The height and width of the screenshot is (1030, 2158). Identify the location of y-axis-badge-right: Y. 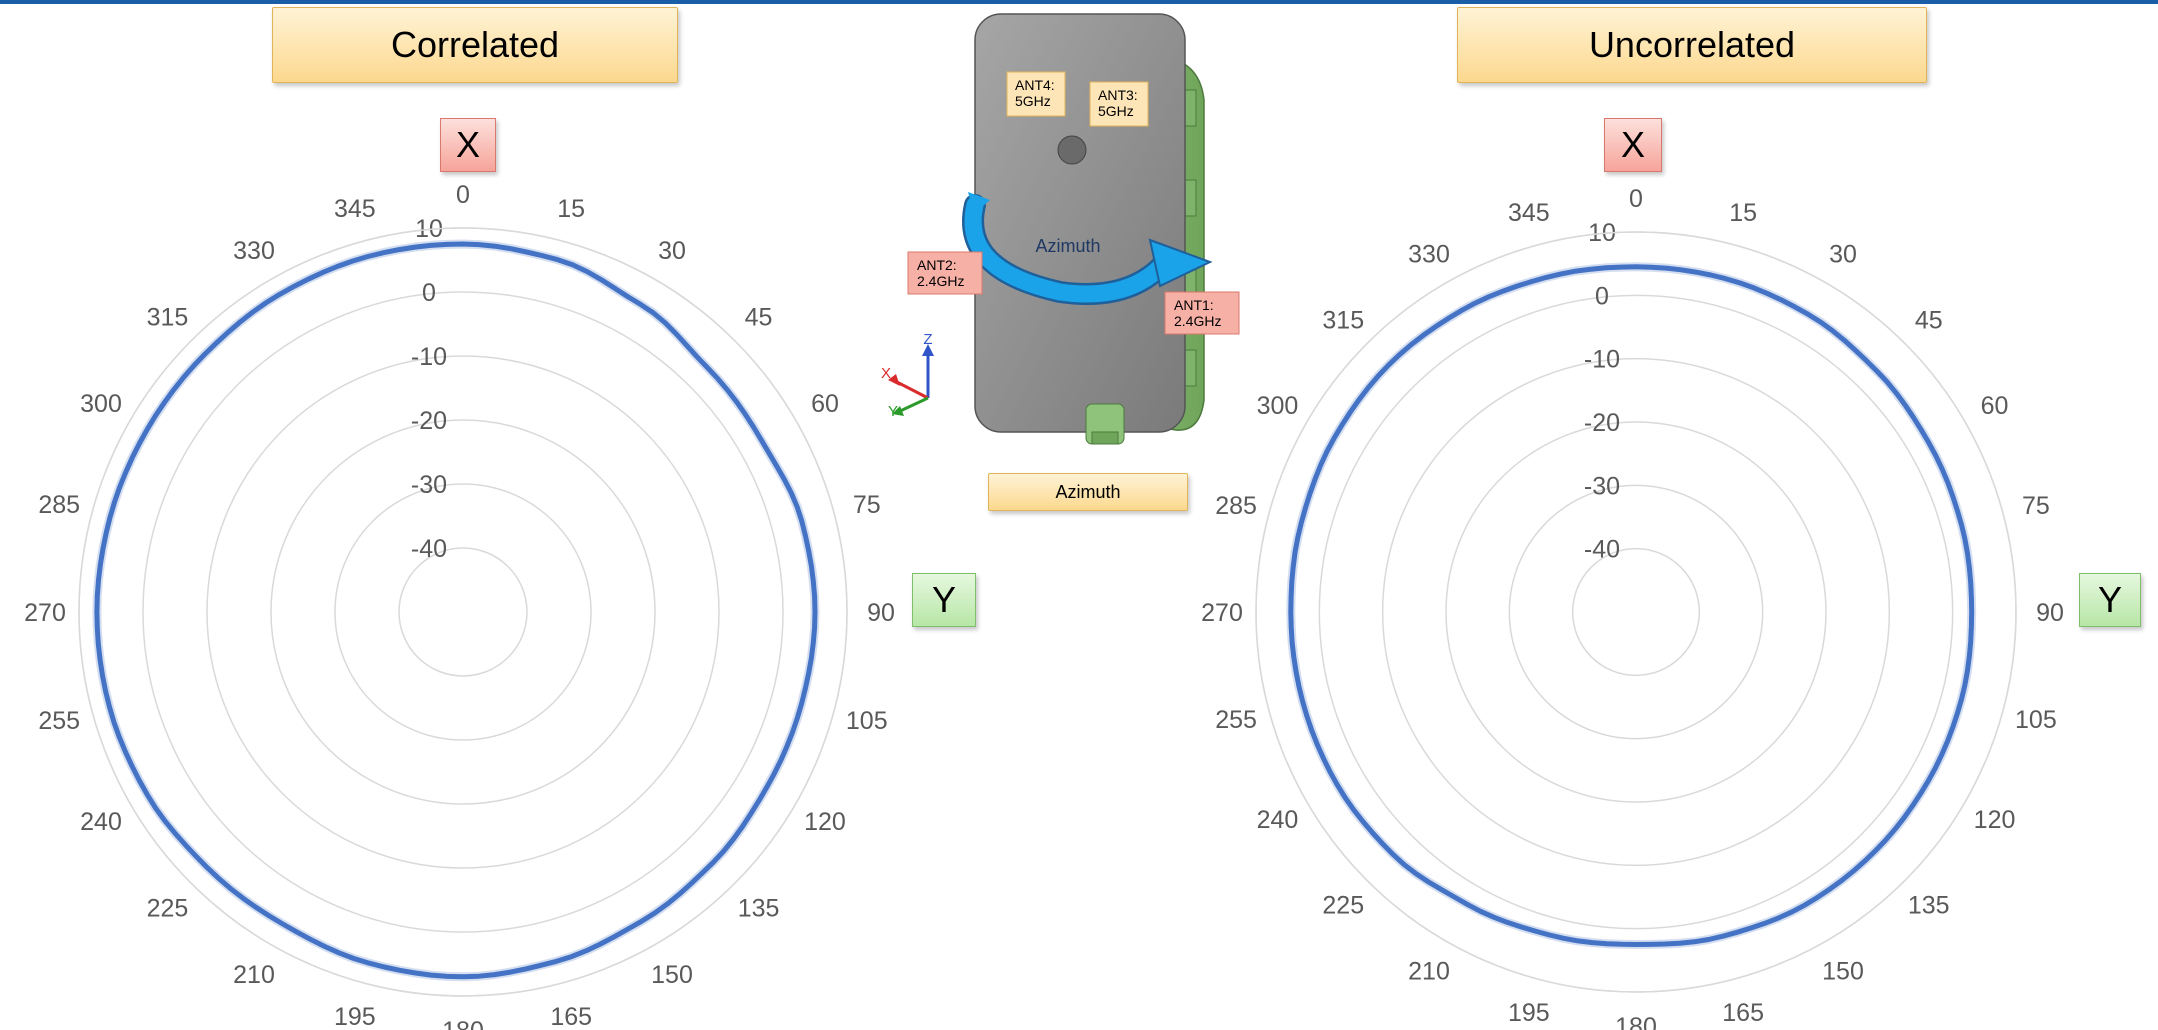
(2110, 600).